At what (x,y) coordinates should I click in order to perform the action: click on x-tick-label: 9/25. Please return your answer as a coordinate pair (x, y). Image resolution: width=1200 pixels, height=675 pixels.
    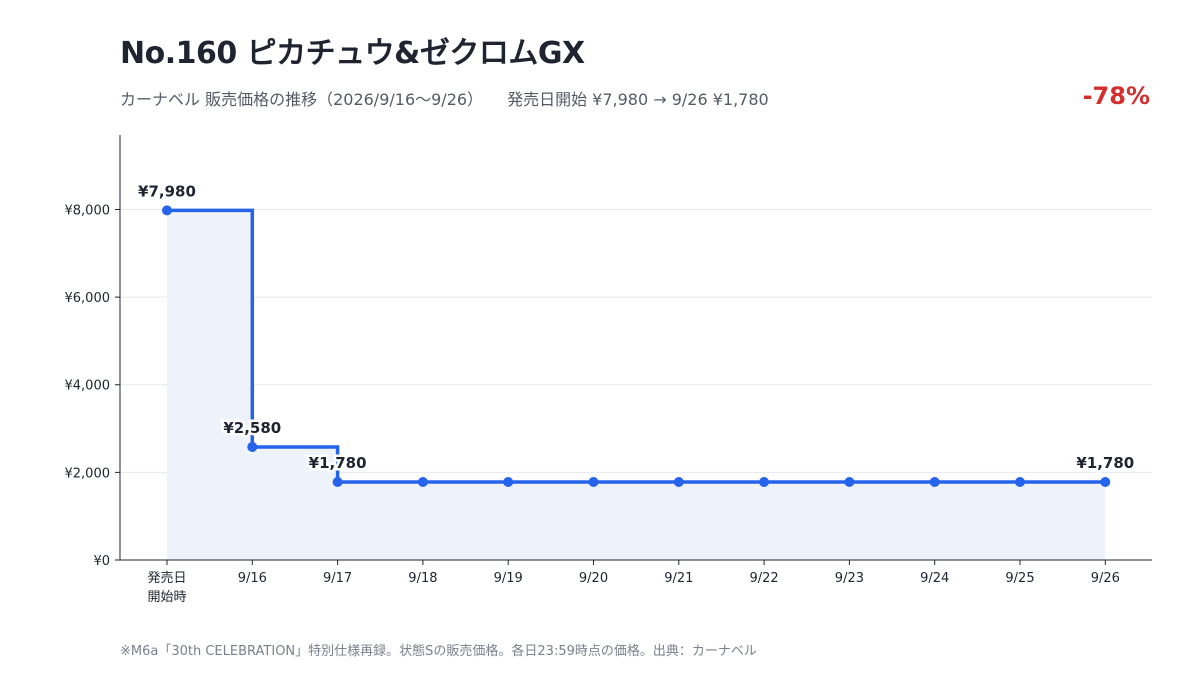
    Looking at the image, I should click on (1019, 578).